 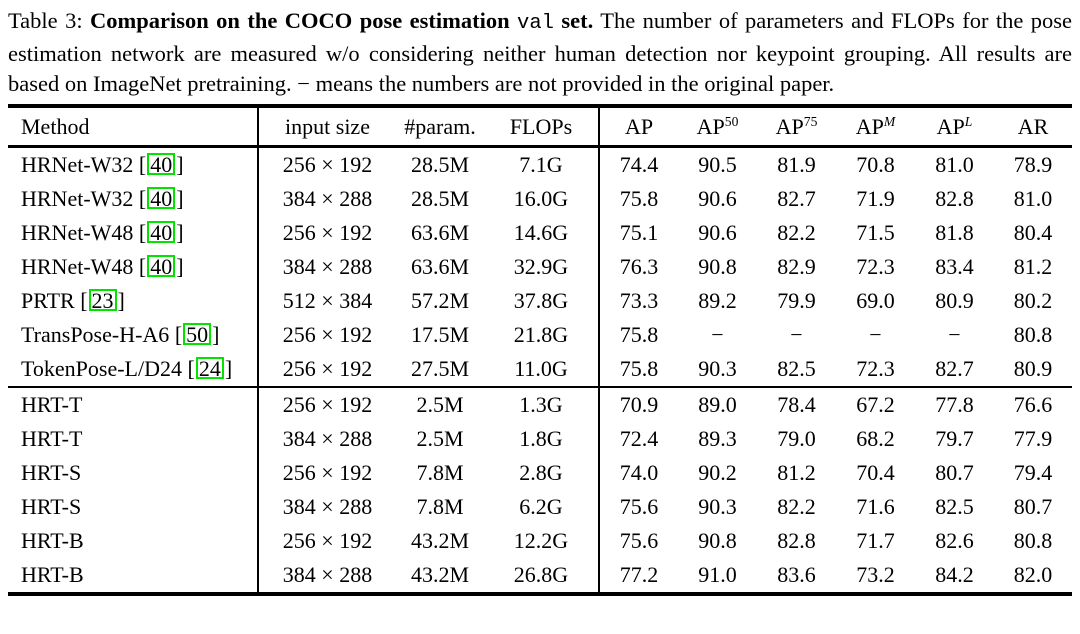 What do you see at coordinates (1033, 574) in the screenshot?
I see `value-cell: 82.0` at bounding box center [1033, 574].